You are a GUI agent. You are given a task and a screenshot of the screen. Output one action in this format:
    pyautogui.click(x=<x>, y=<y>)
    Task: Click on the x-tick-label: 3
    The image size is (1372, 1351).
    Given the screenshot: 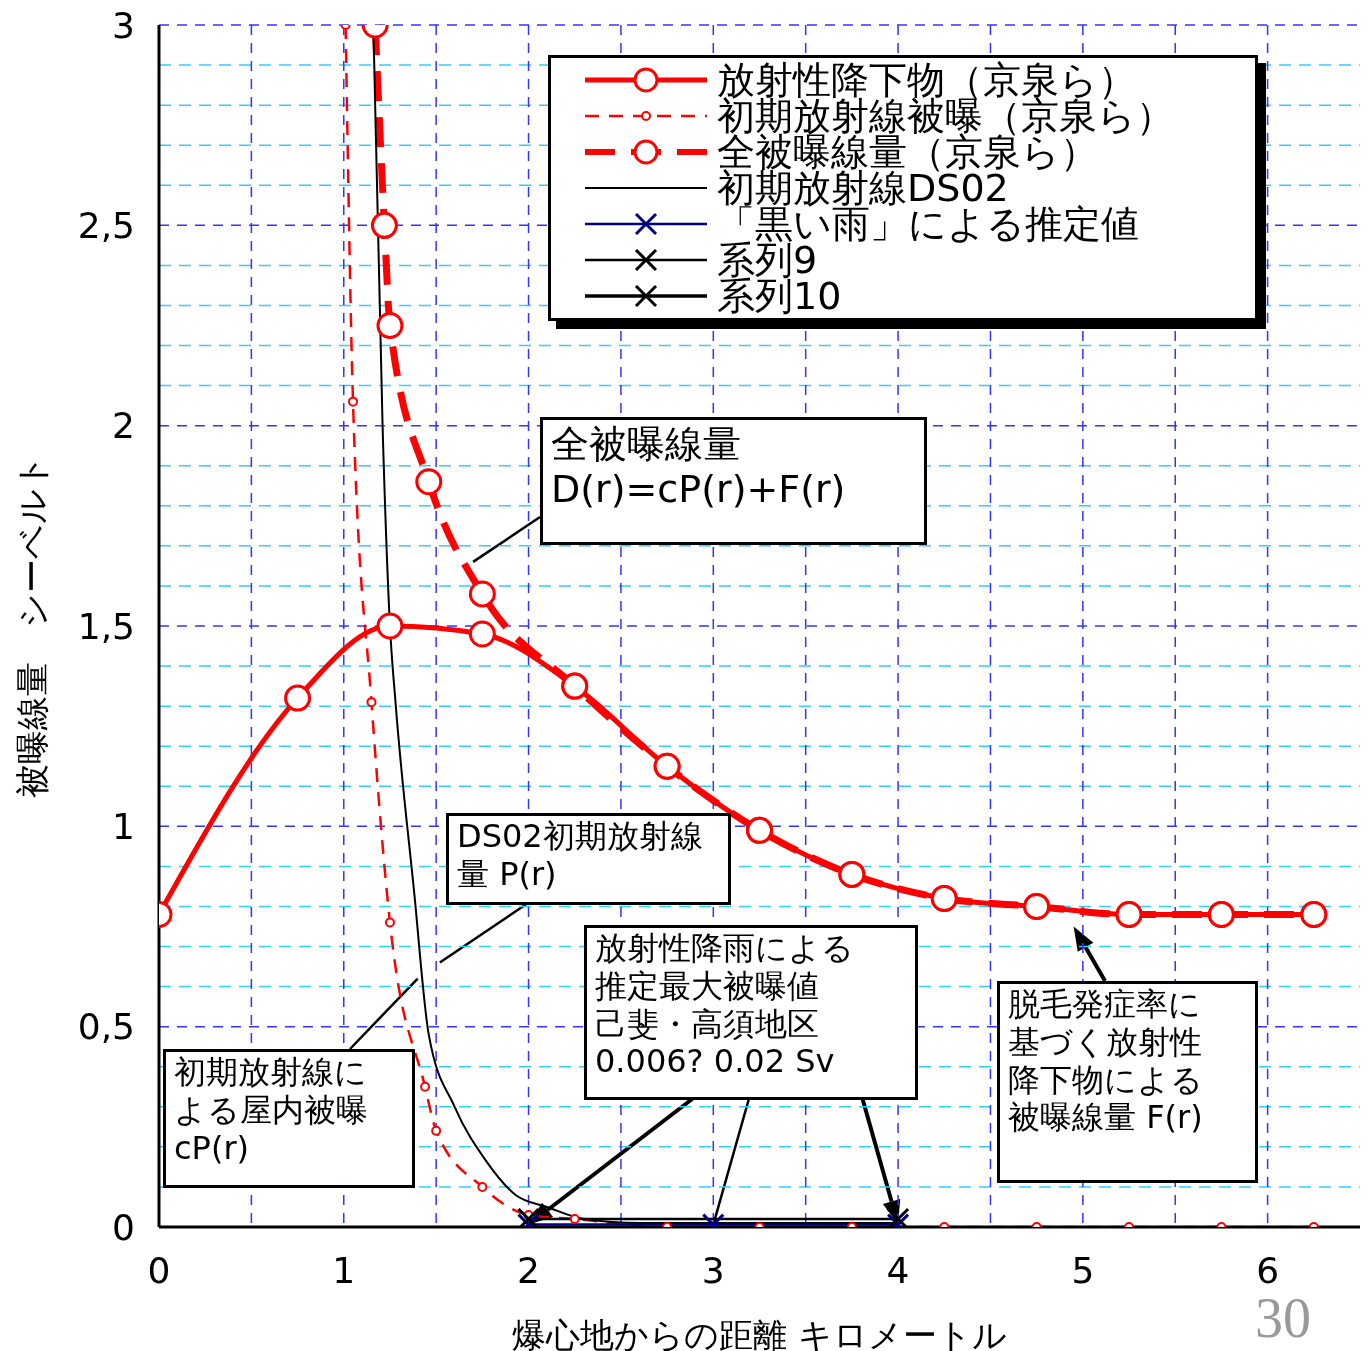 What is the action you would take?
    pyautogui.click(x=713, y=1270)
    